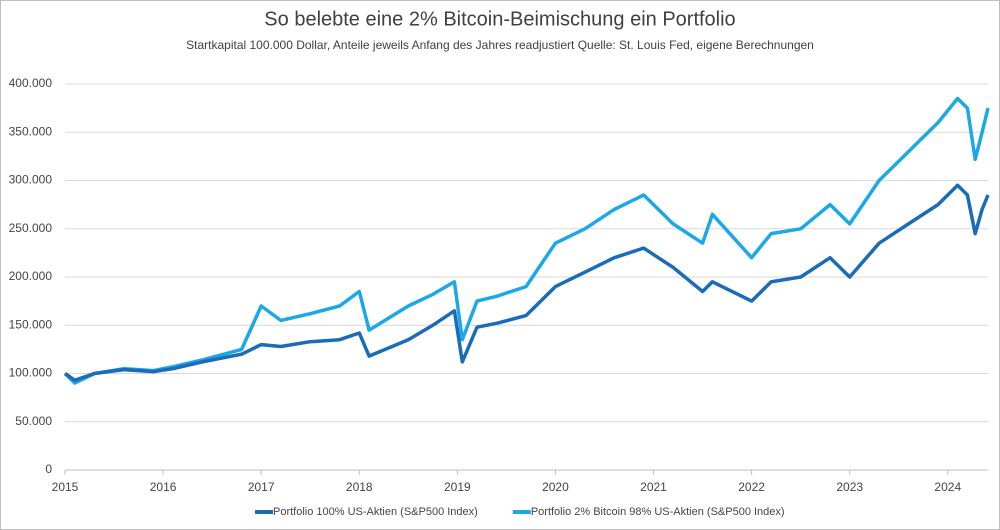 The height and width of the screenshot is (530, 1000). What do you see at coordinates (849, 487) in the screenshot?
I see `x-tick-label: 2023` at bounding box center [849, 487].